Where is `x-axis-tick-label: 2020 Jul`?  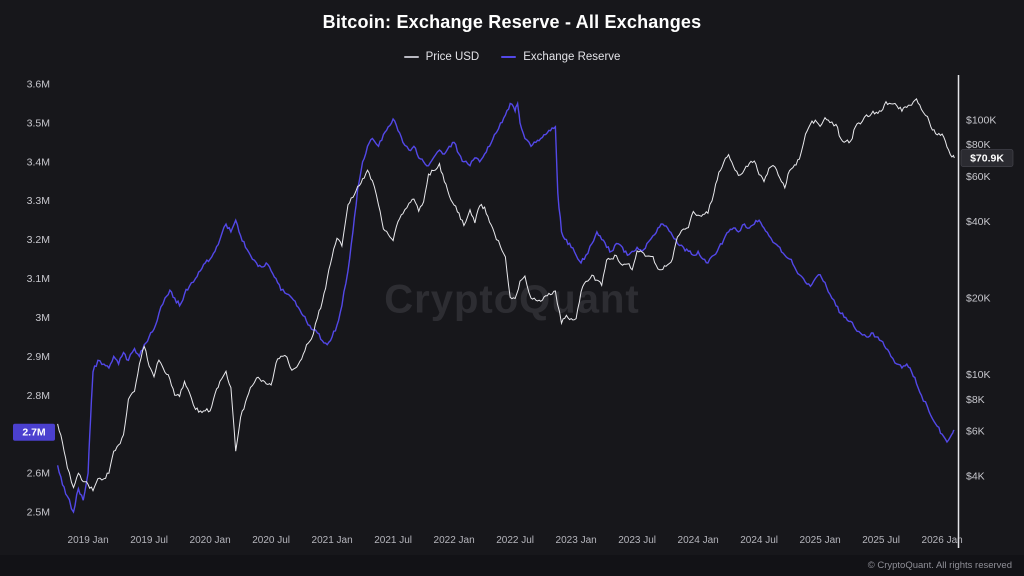
x-axis-tick-label: 2020 Jul is located at coordinates (271, 540).